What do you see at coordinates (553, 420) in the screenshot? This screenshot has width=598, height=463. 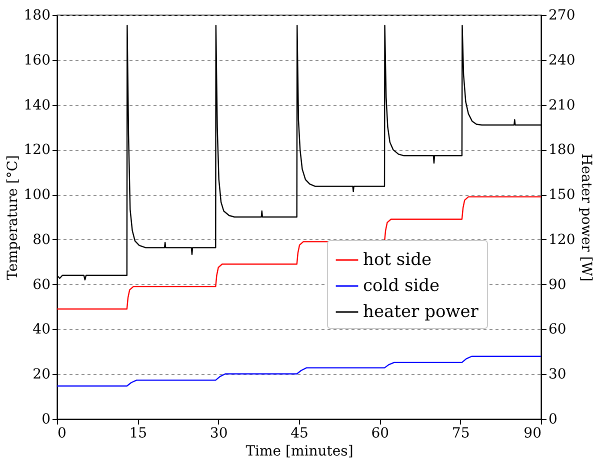 I see `y2-tick-label: 0` at bounding box center [553, 420].